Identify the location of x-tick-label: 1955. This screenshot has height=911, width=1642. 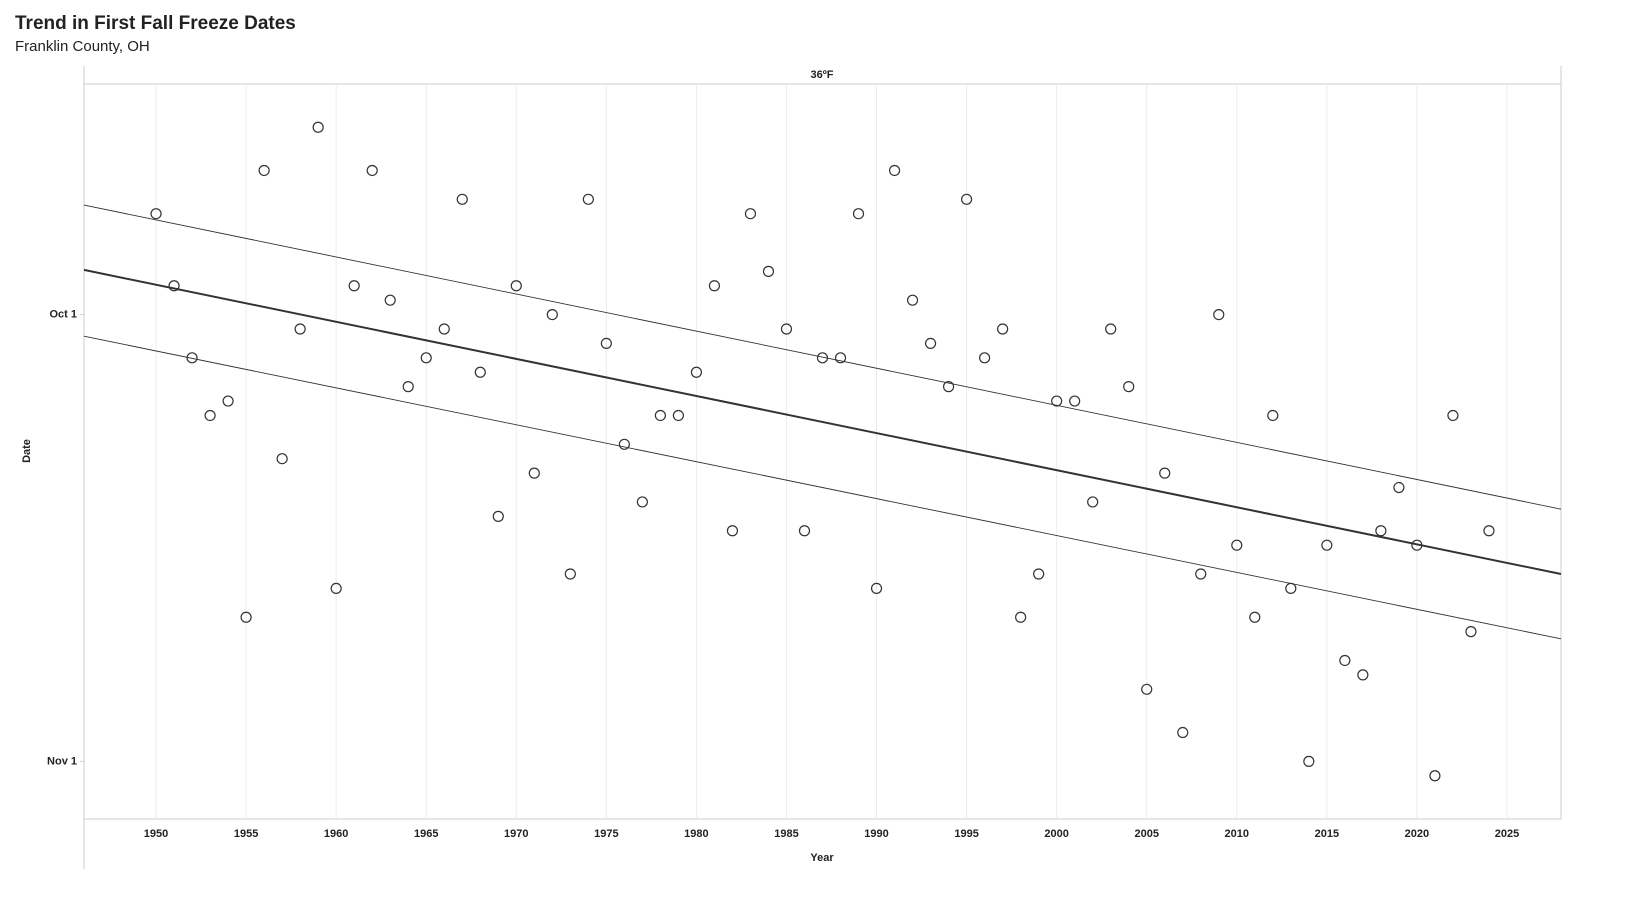
(246, 834).